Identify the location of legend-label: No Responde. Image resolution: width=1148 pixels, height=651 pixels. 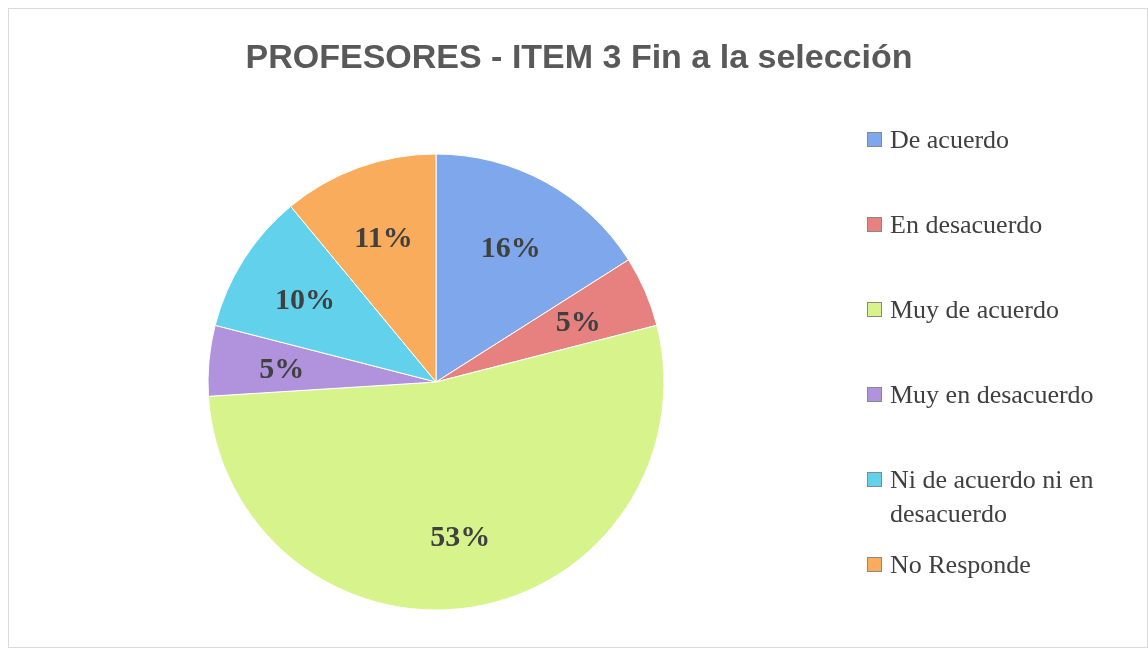
(960, 565).